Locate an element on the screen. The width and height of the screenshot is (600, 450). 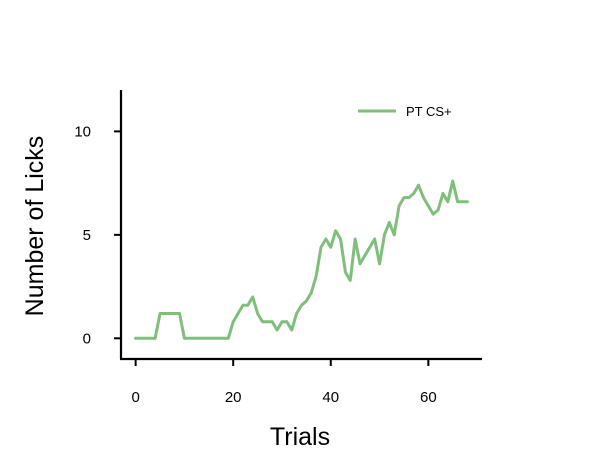
x-tick-label: 60 is located at coordinates (428, 397).